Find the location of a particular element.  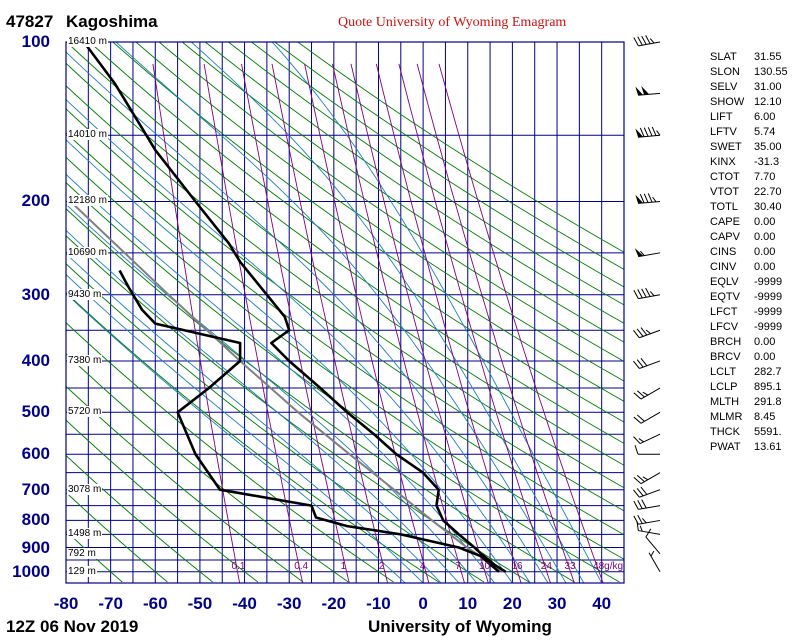

temperature-tick-label: -10 is located at coordinates (378, 603).